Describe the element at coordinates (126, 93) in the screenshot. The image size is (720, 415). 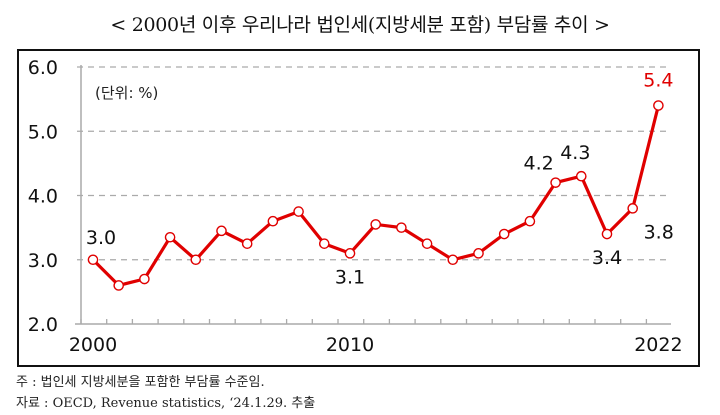
I see `unit-label: (단위: %)` at that location.